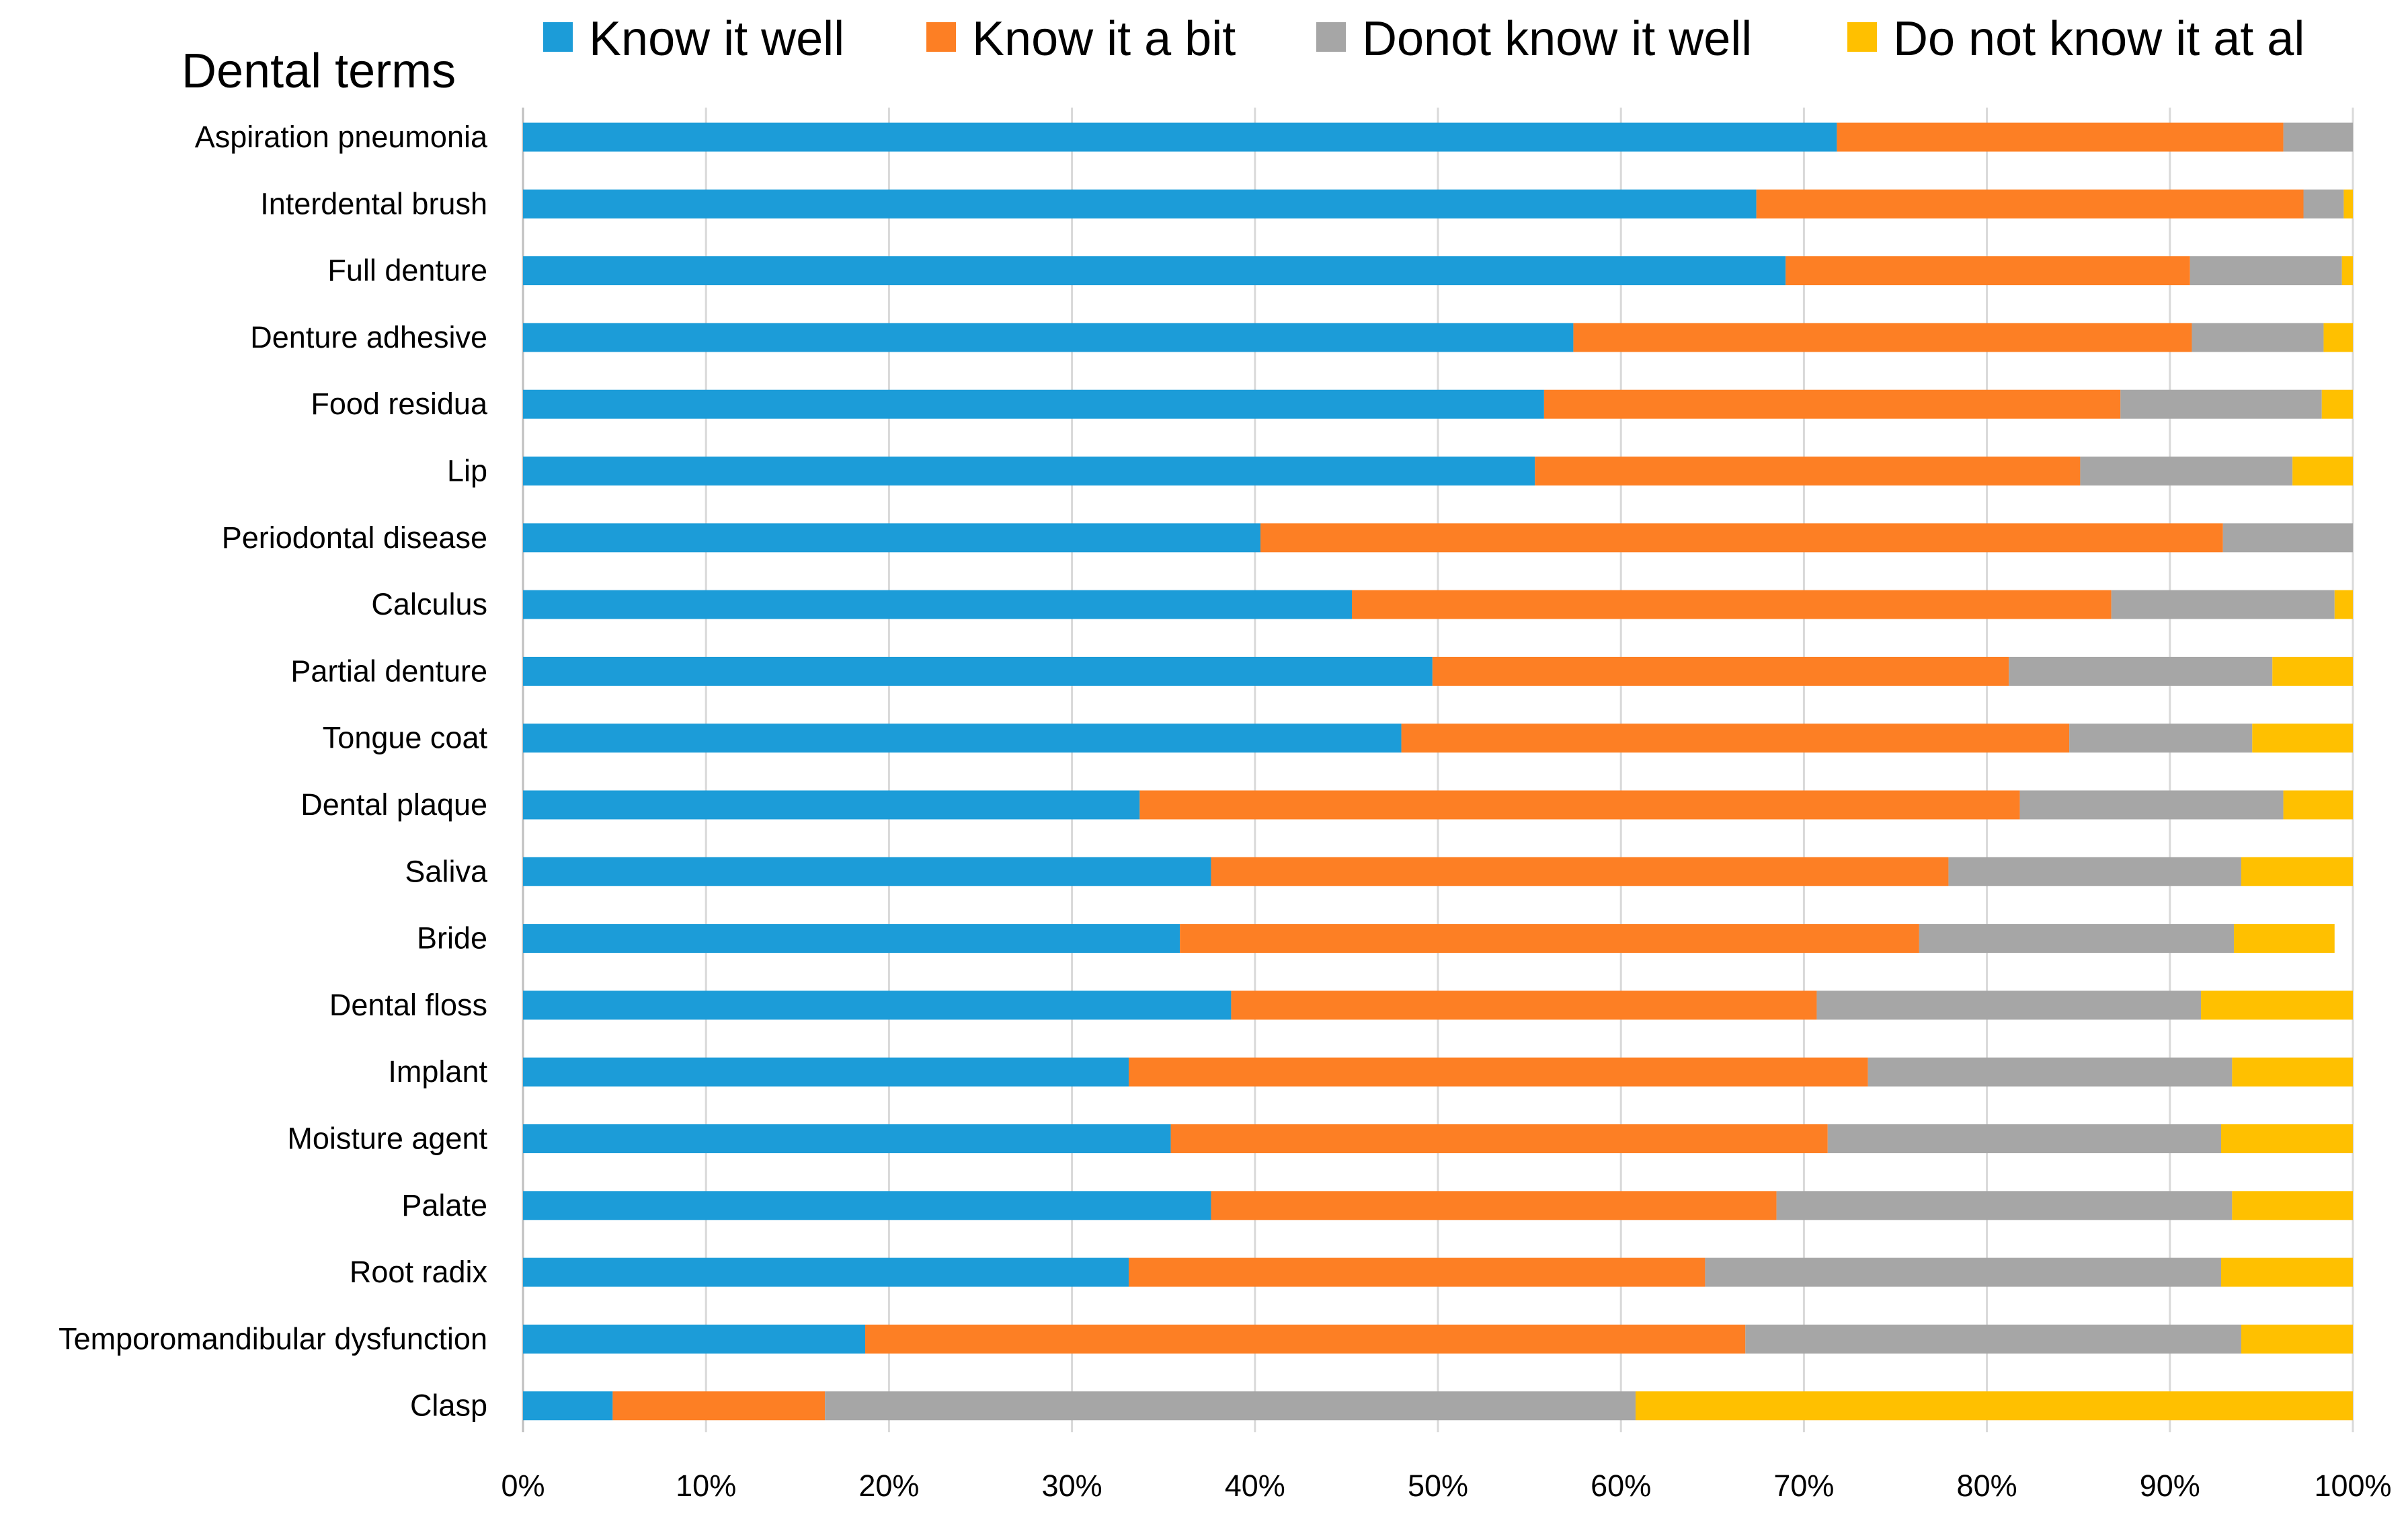  Describe the element at coordinates (1621, 1486) in the screenshot. I see `x-tick-label: 60%` at that location.